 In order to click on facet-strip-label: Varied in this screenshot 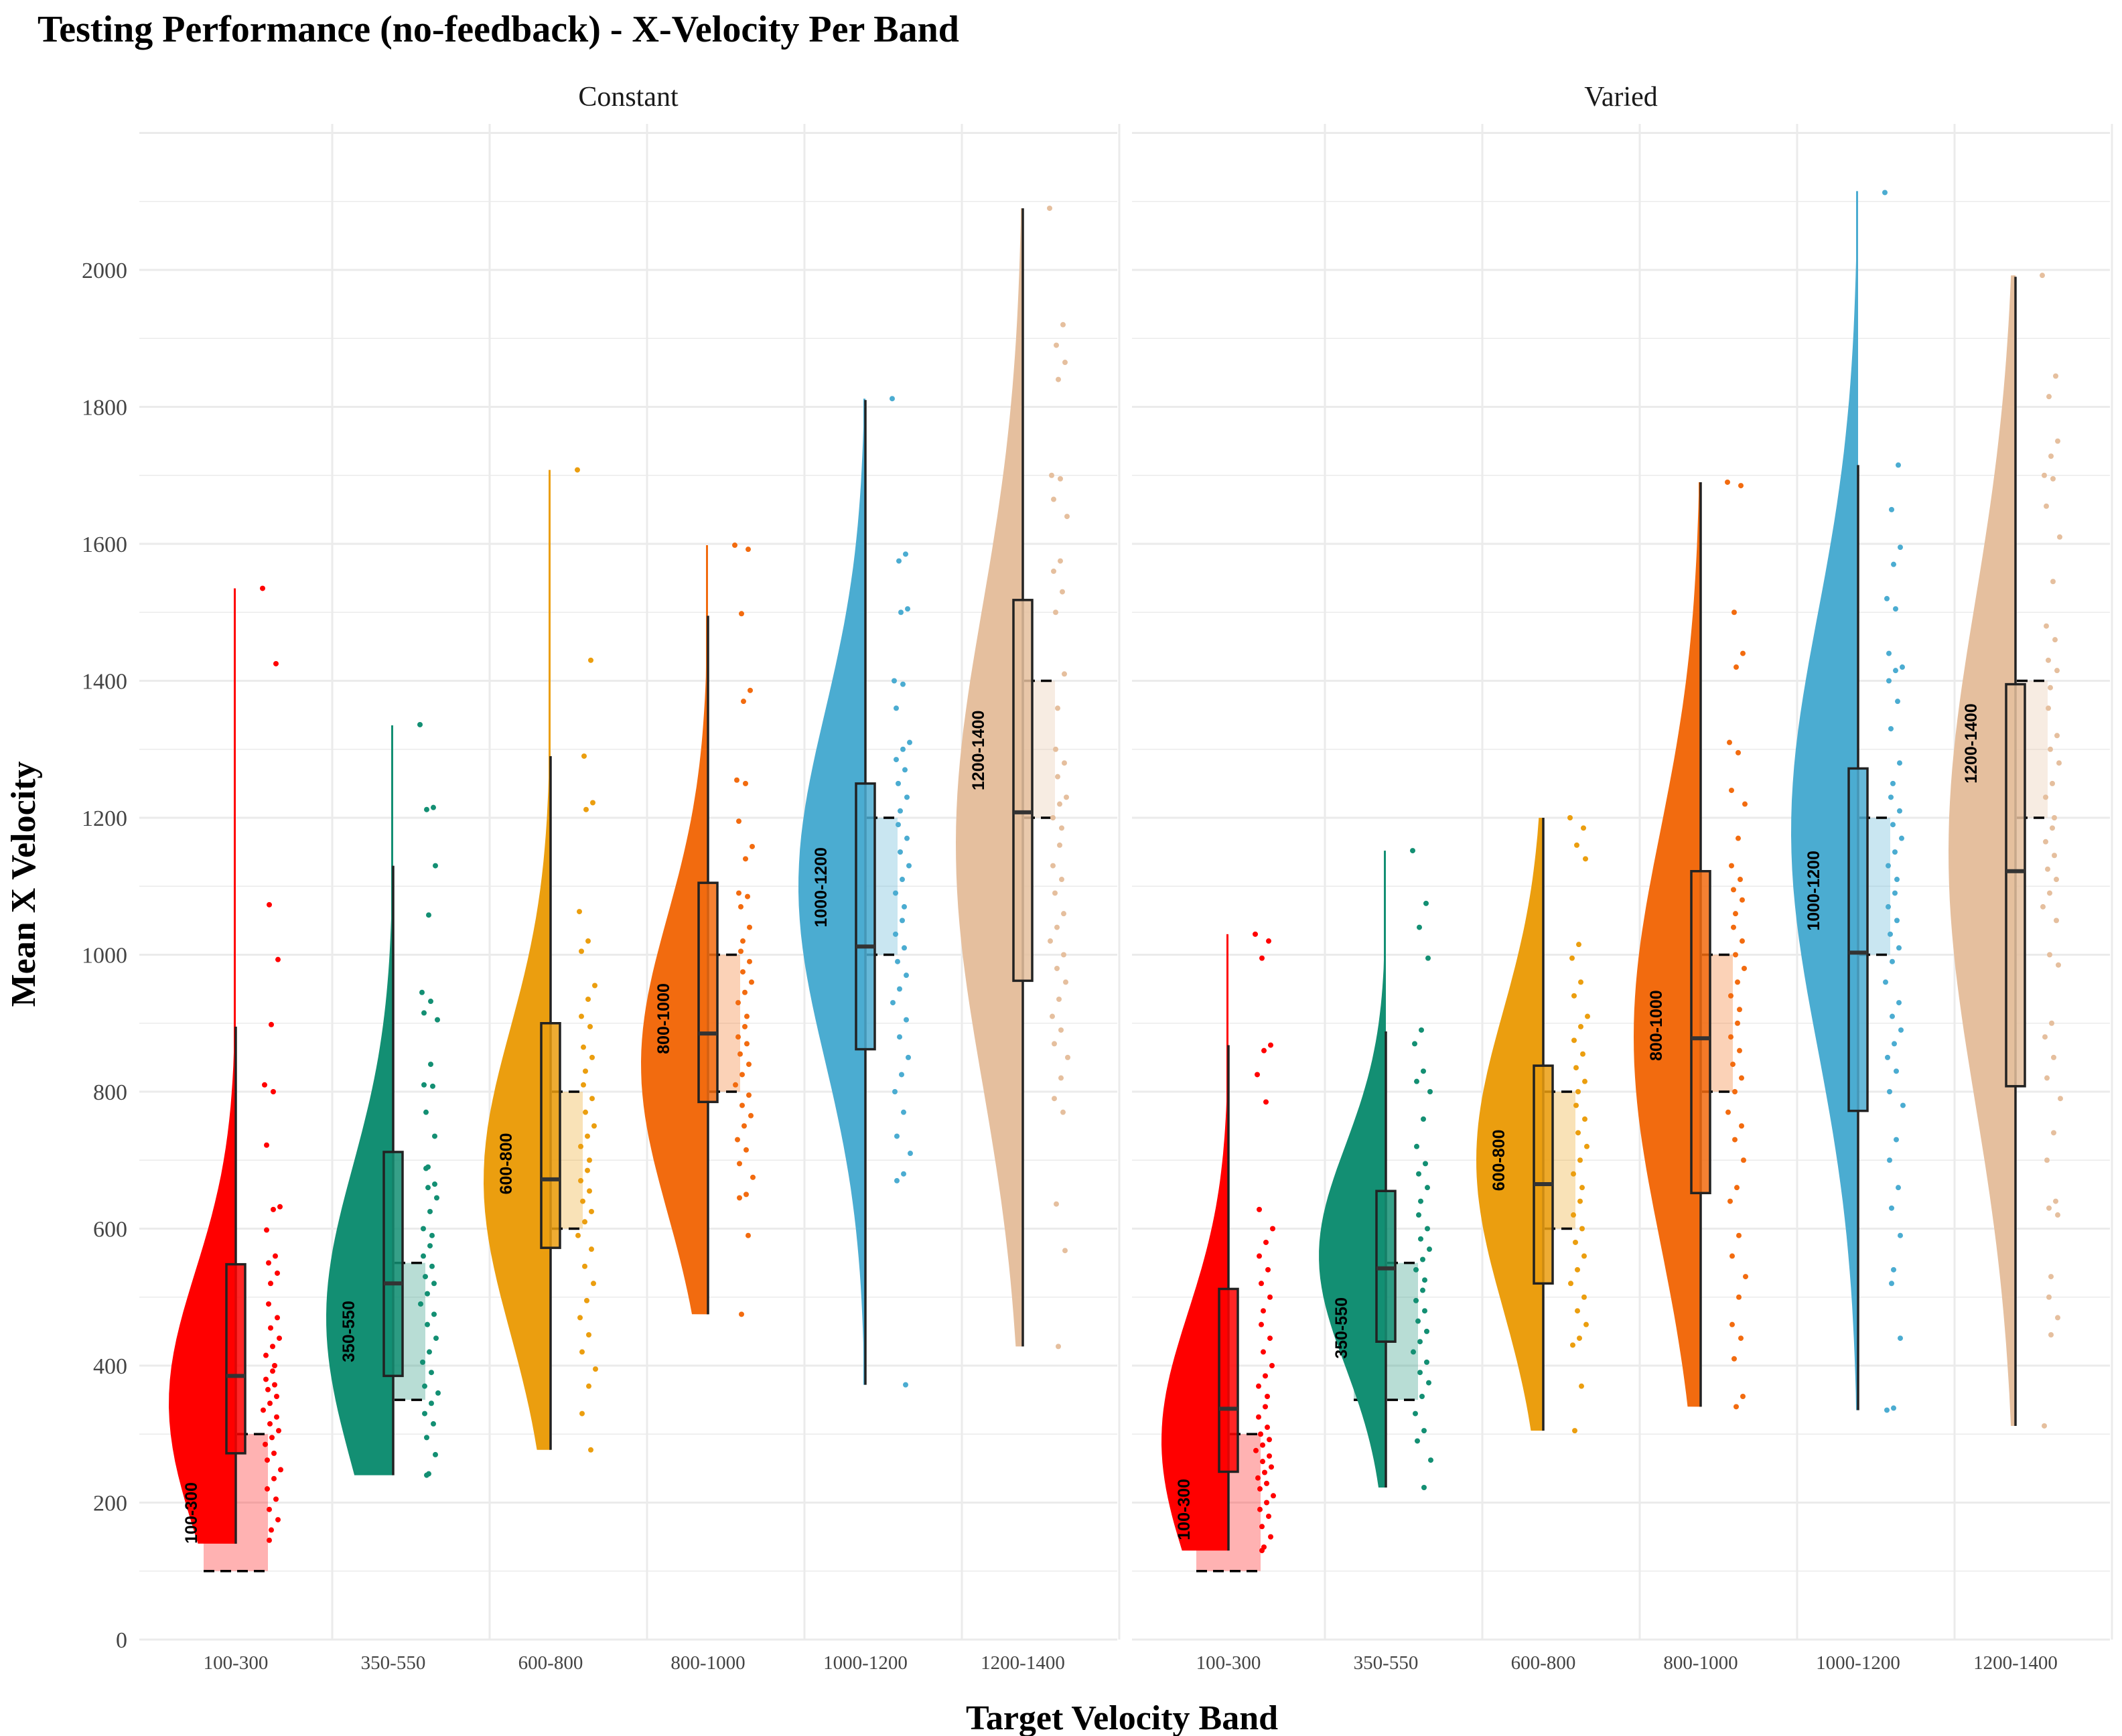, I will do `click(1621, 97)`.